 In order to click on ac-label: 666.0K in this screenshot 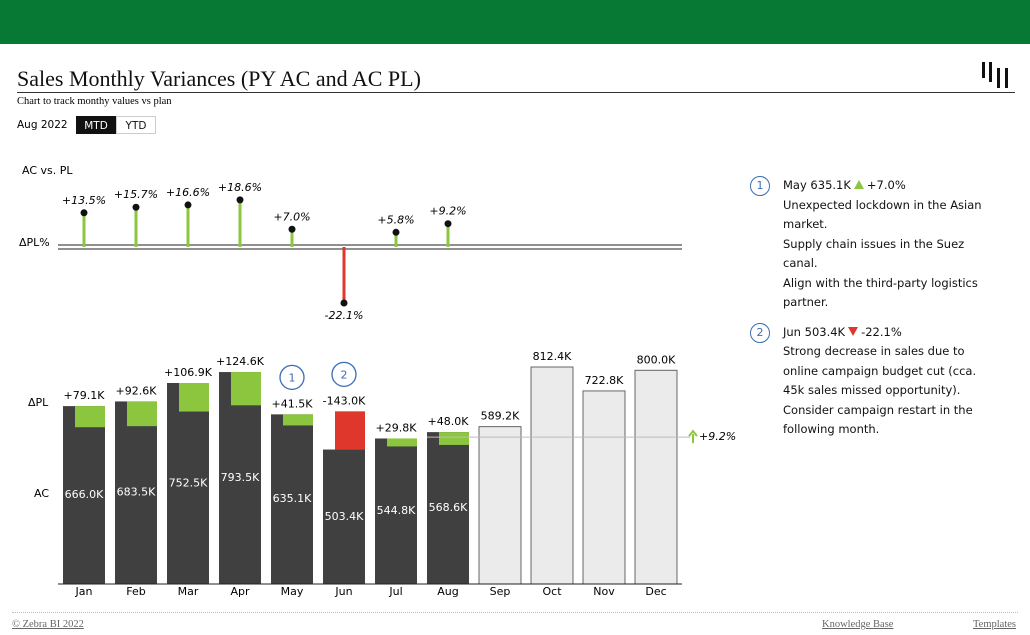, I will do `click(84, 494)`.